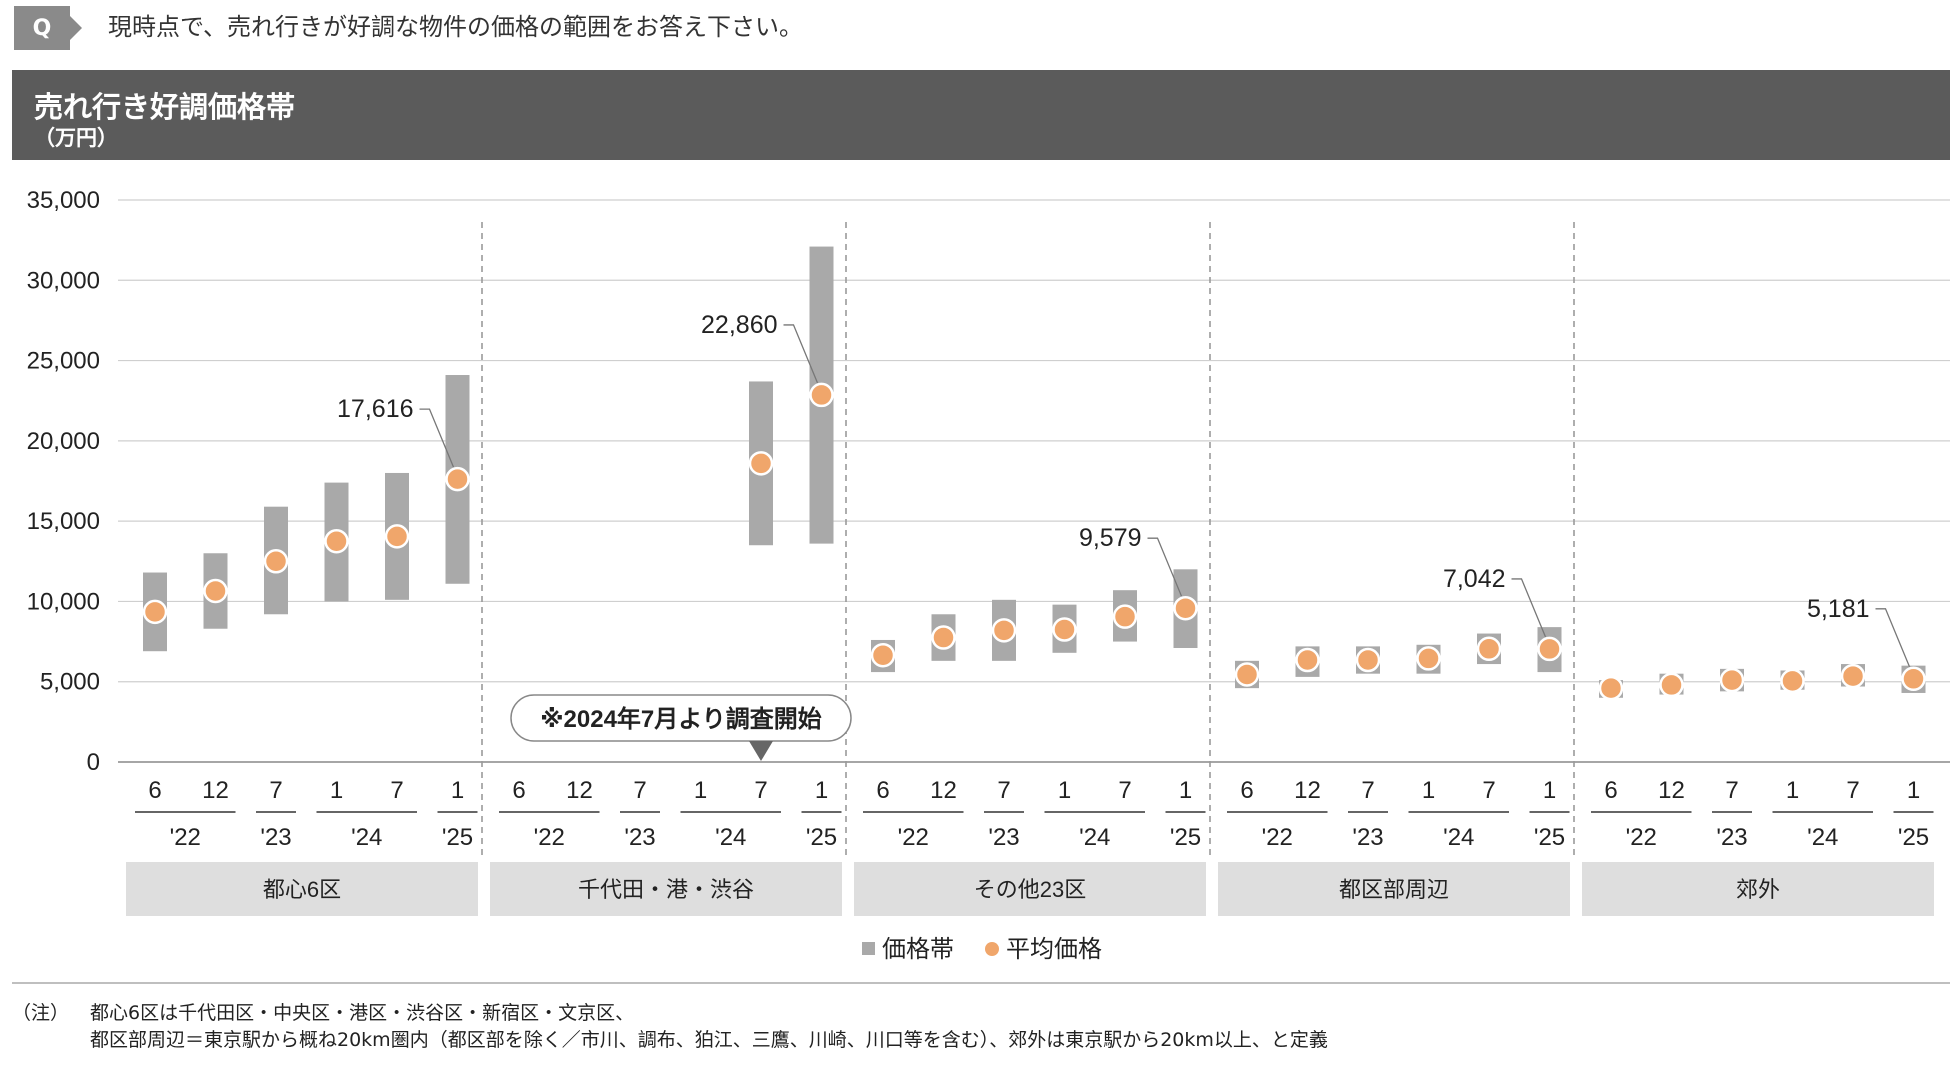  Describe the element at coordinates (76, 28) in the screenshot. I see `question-arrow-icon` at that location.